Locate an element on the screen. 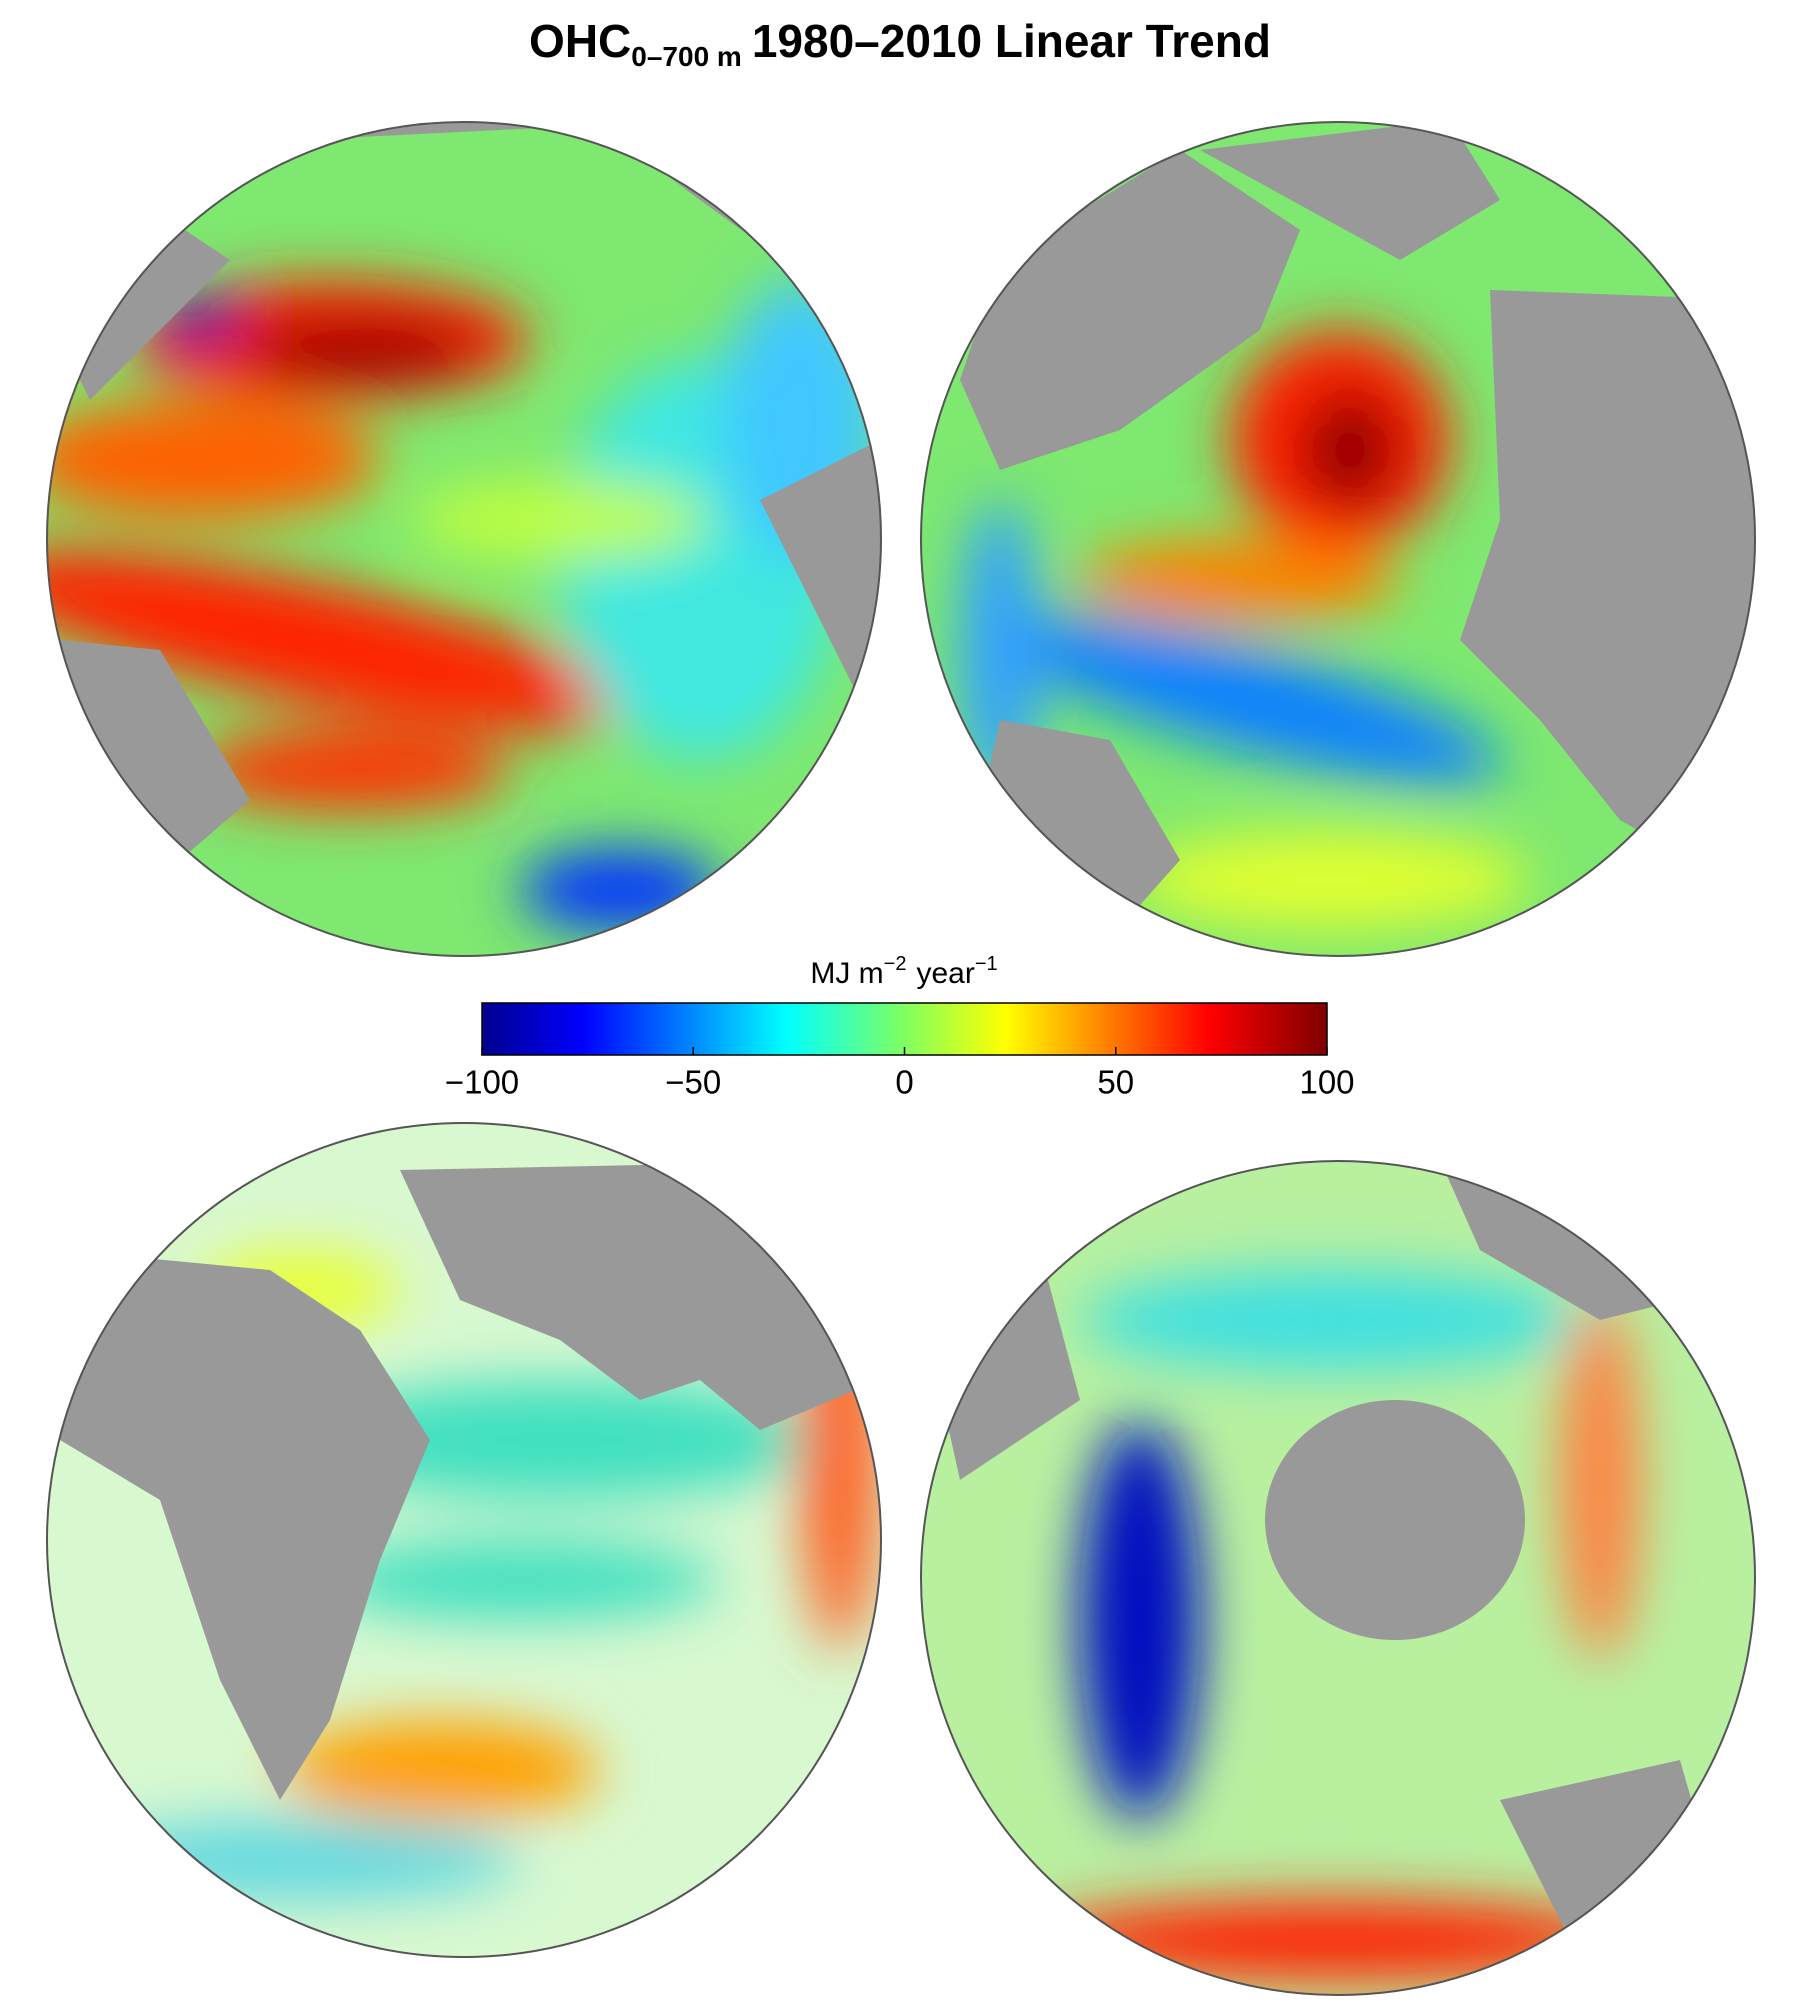 This screenshot has height=2015, width=1800. colorbar-units: MJ m−2 year−1 is located at coordinates (903, 971).